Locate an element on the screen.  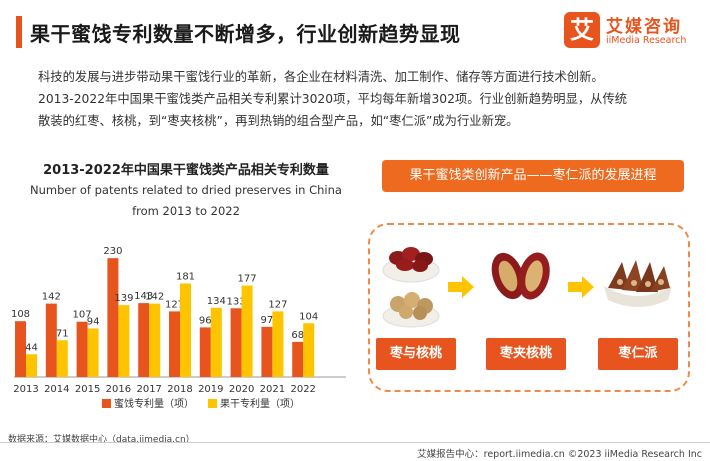
x-tick-label: 2022 is located at coordinates (302, 389).